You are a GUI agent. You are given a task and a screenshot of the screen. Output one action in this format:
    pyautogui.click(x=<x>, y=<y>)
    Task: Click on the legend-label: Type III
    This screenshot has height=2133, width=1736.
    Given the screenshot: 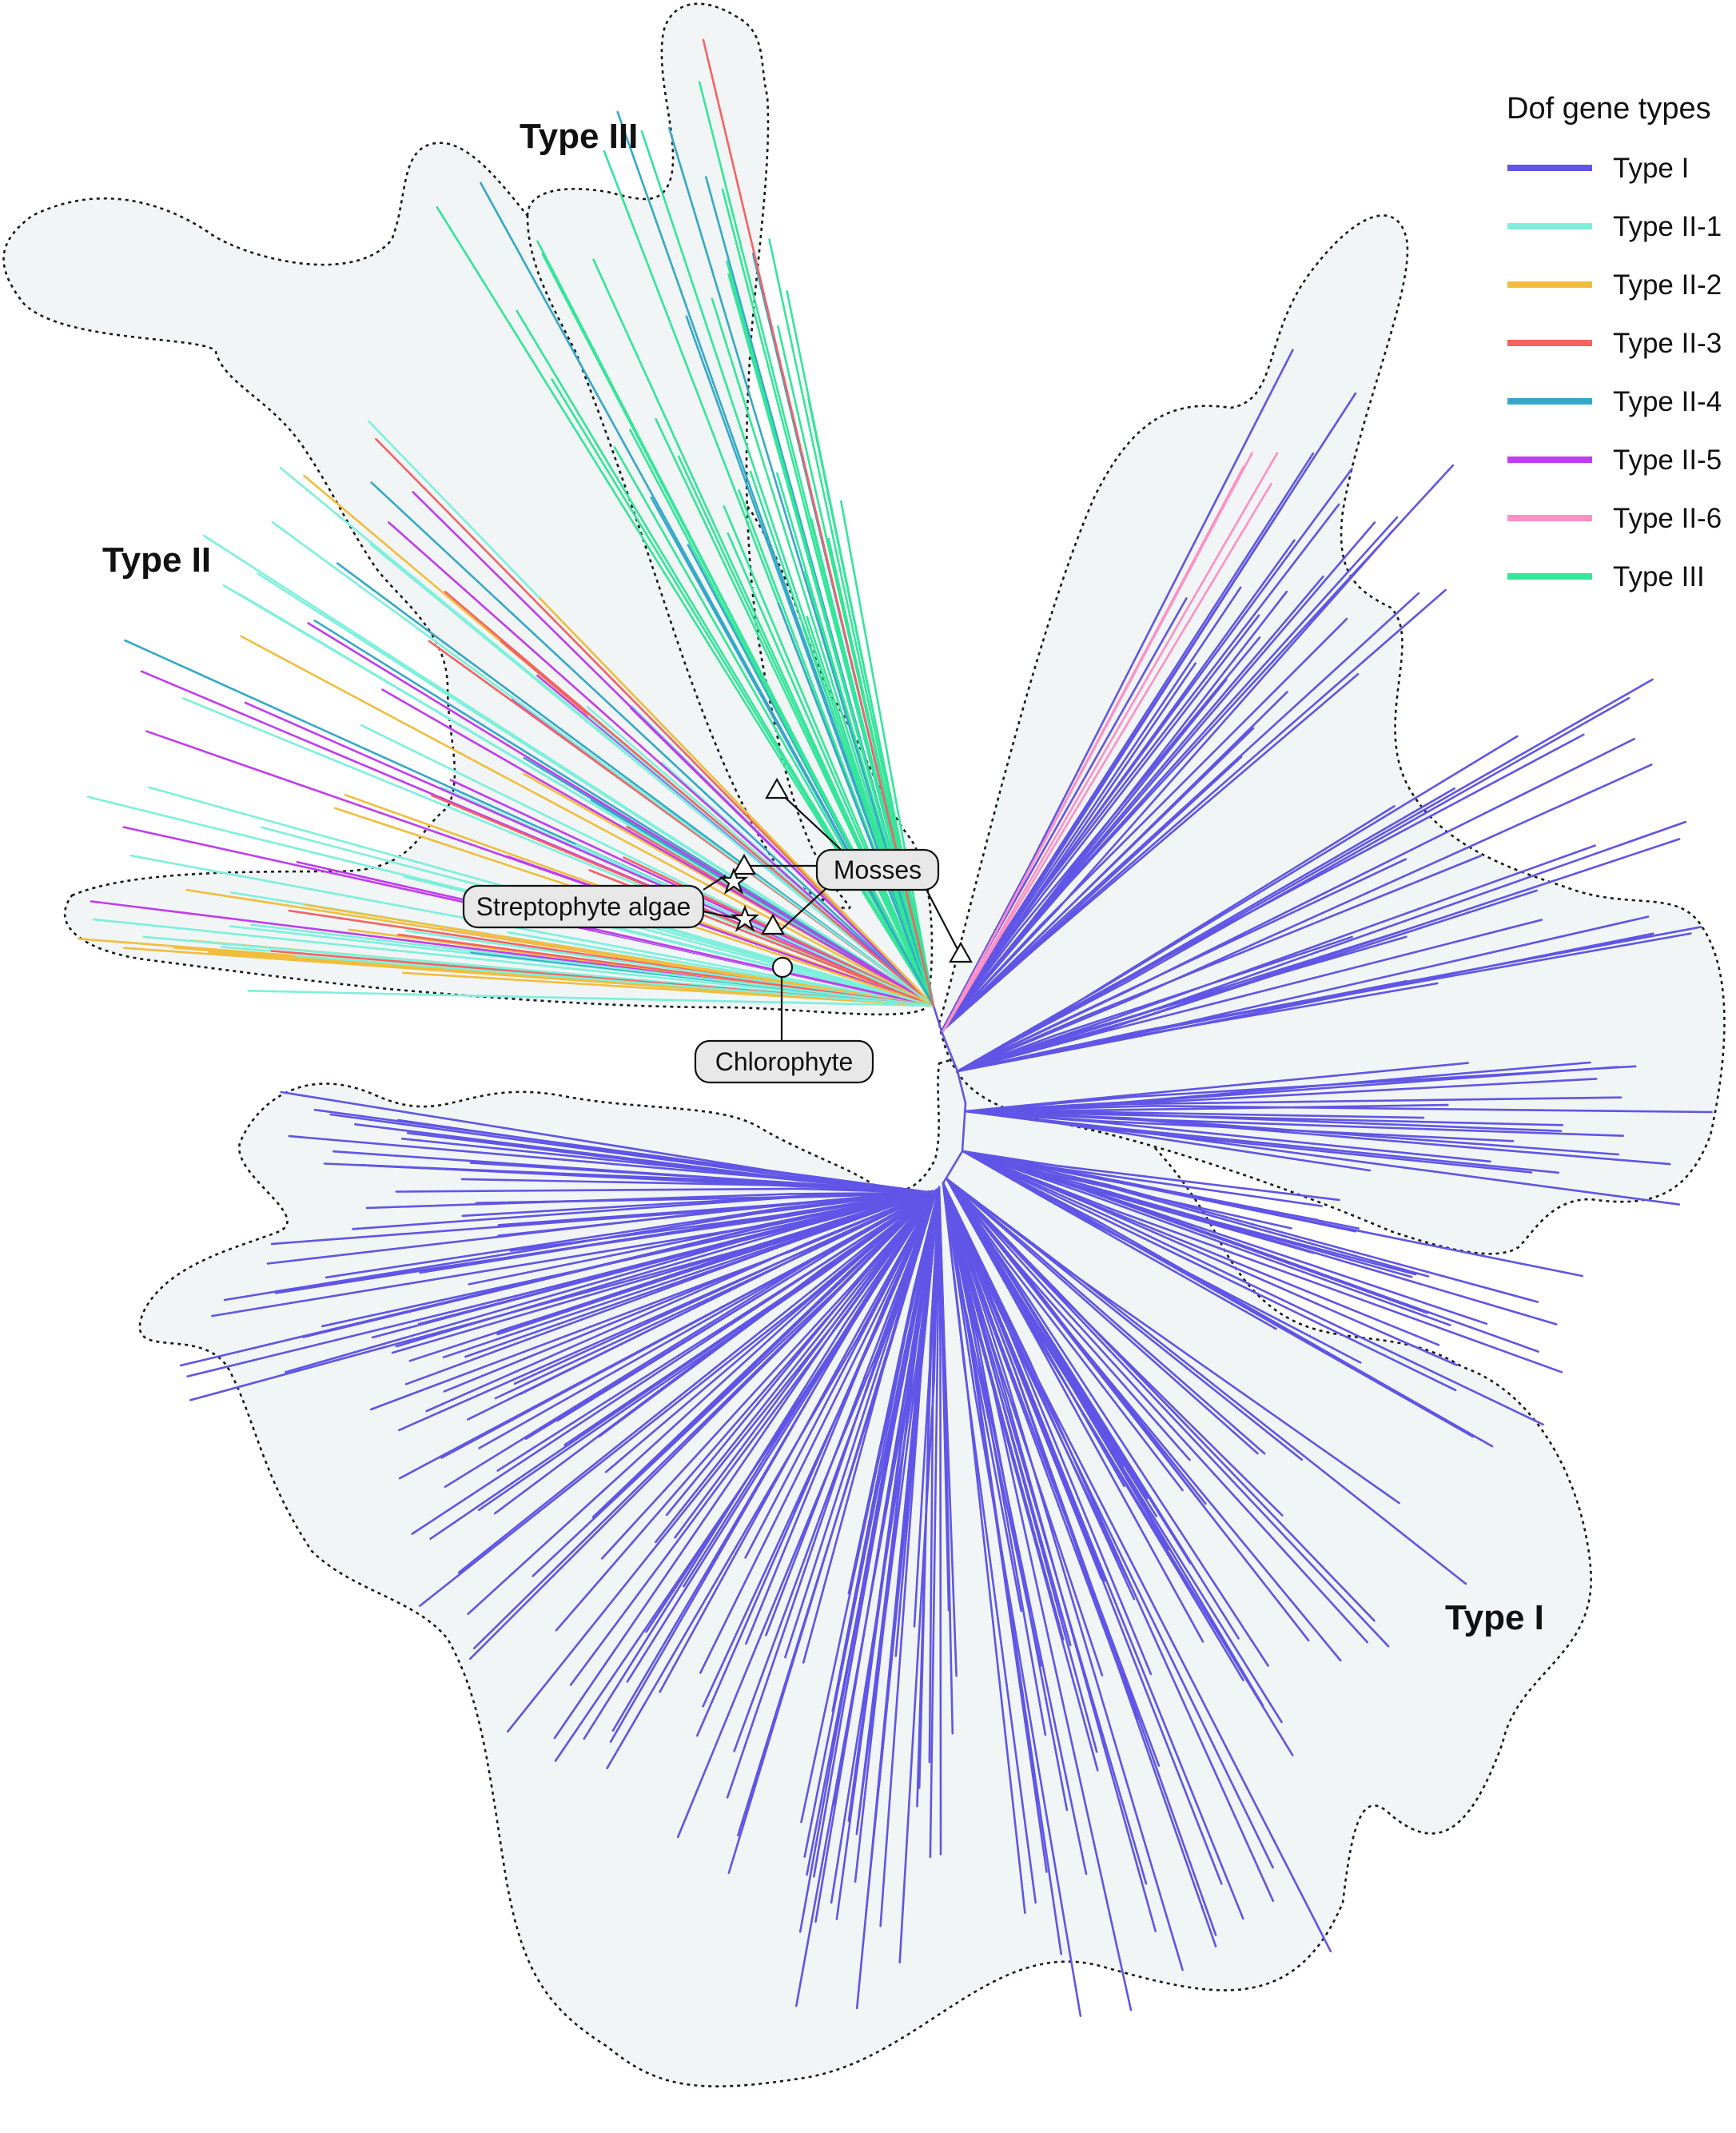 What is the action you would take?
    pyautogui.click(x=1659, y=576)
    